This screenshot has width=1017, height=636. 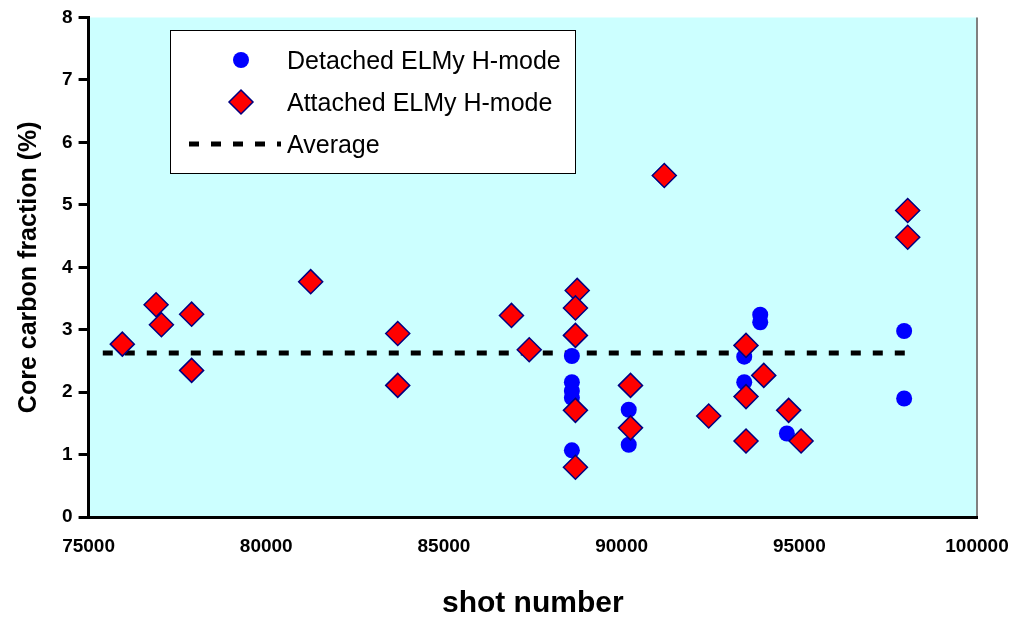 I want to click on x-tick-label: 100000, so click(x=977, y=545).